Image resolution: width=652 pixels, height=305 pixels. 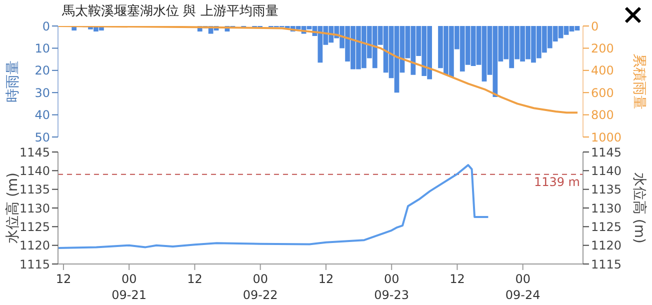 What do you see at coordinates (639, 208) in the screenshot?
I see `y2-axis-title: 水位高 (m)` at bounding box center [639, 208].